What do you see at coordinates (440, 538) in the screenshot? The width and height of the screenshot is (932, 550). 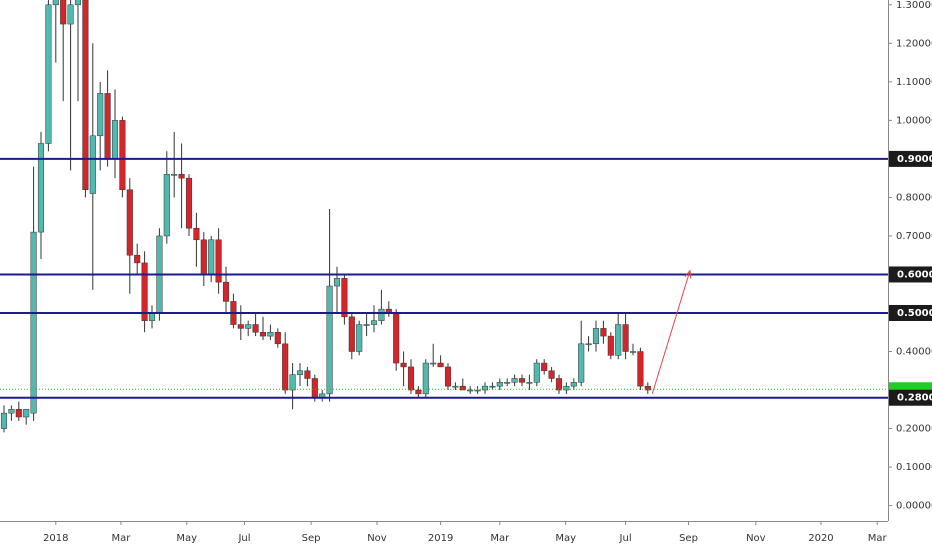 I see `x-tick-label: 2019` at bounding box center [440, 538].